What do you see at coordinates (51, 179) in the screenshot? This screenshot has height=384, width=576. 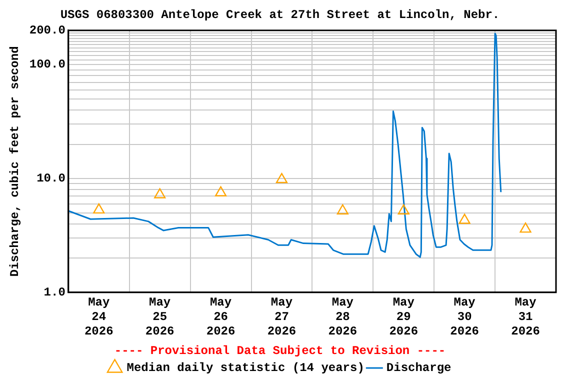 I see `y-tick-label: 10.0` at bounding box center [51, 179].